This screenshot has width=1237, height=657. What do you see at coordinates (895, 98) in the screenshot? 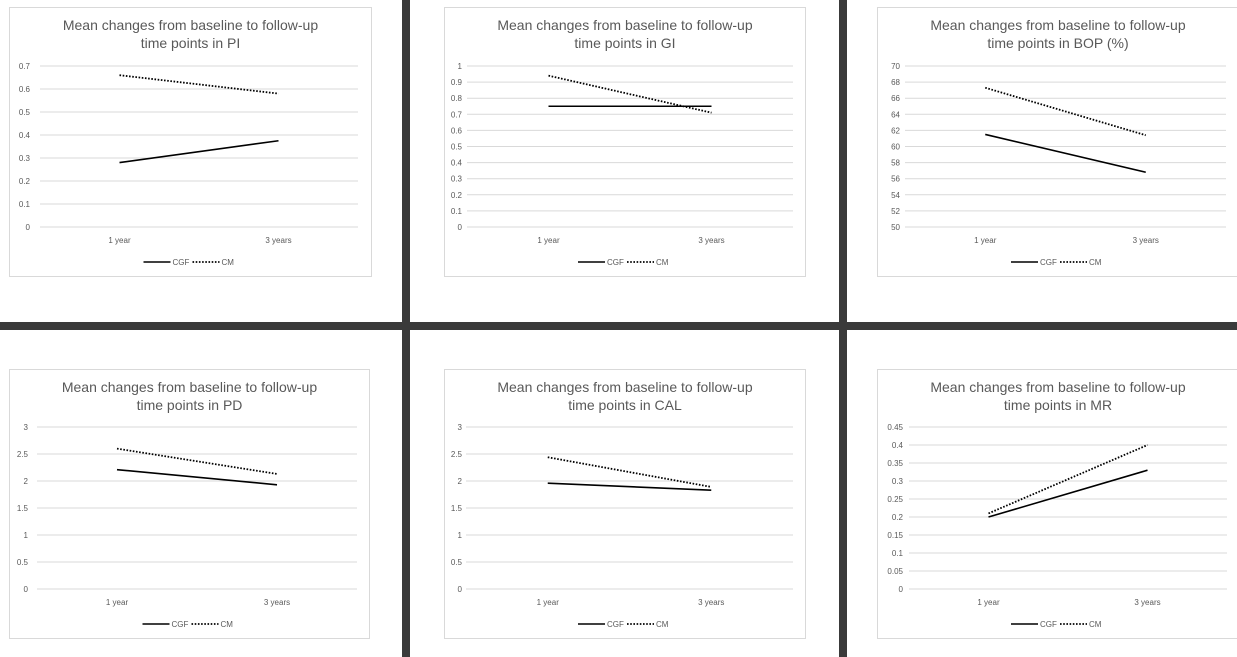
I see `y-tick-label: 66` at bounding box center [895, 98].